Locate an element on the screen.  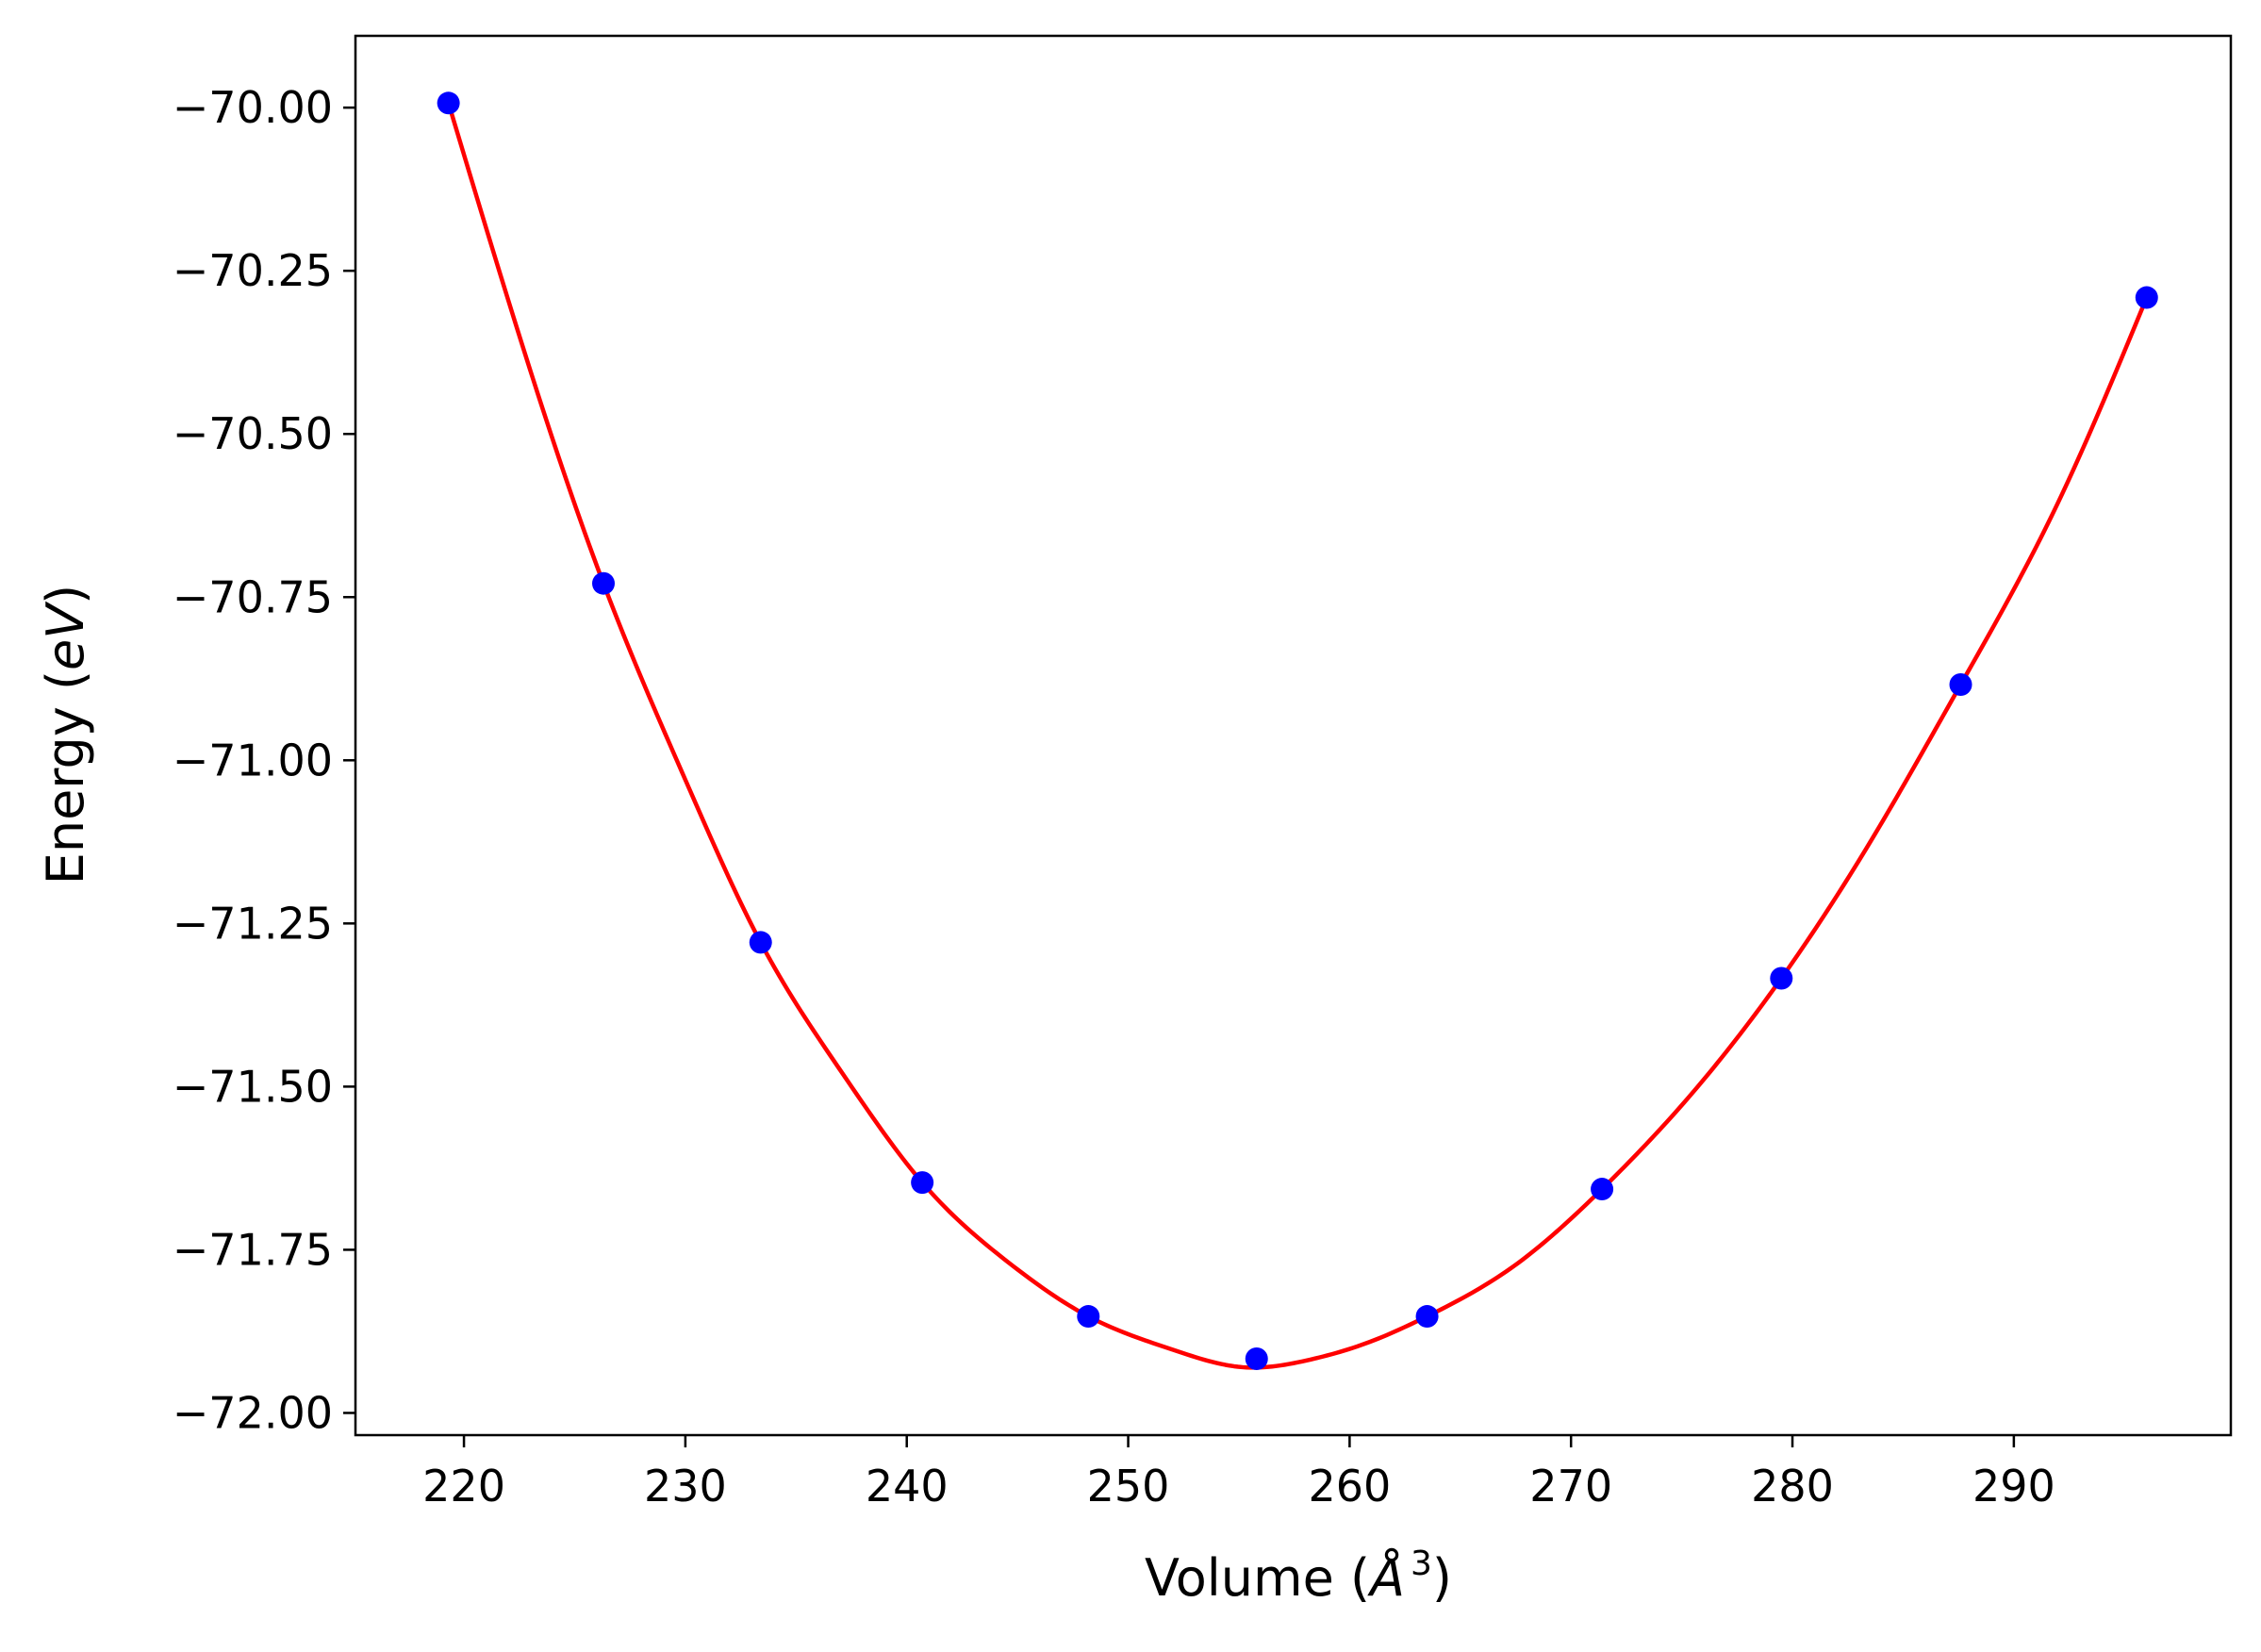
x-tick-label: 290 is located at coordinates (2013, 1486).